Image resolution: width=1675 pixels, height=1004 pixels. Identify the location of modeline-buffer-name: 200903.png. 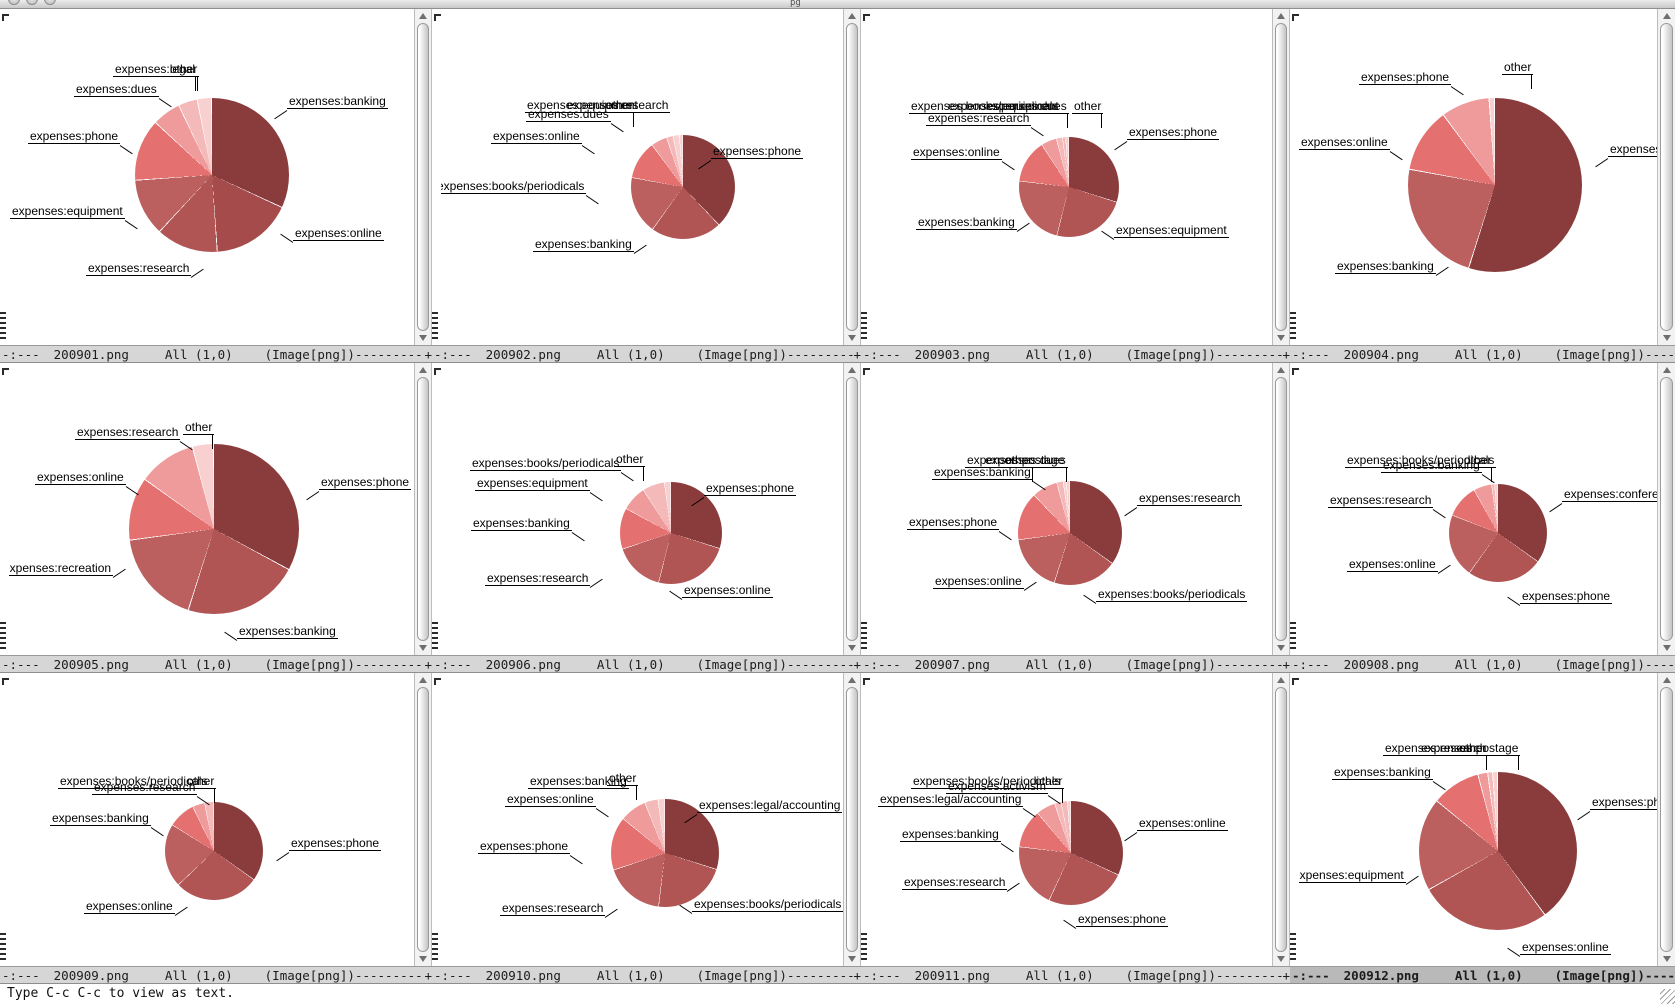
(952, 354).